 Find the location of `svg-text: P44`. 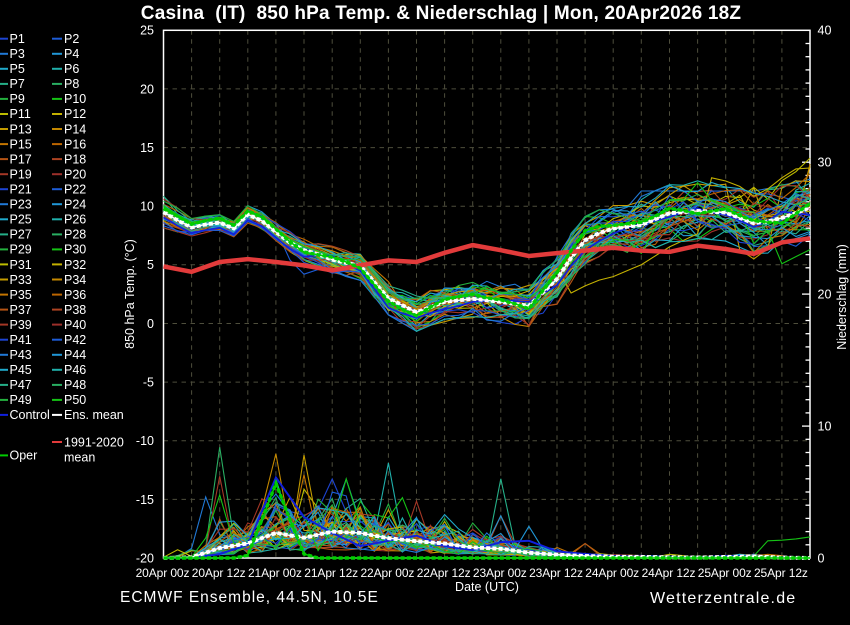

svg-text: P44 is located at coordinates (75, 355).